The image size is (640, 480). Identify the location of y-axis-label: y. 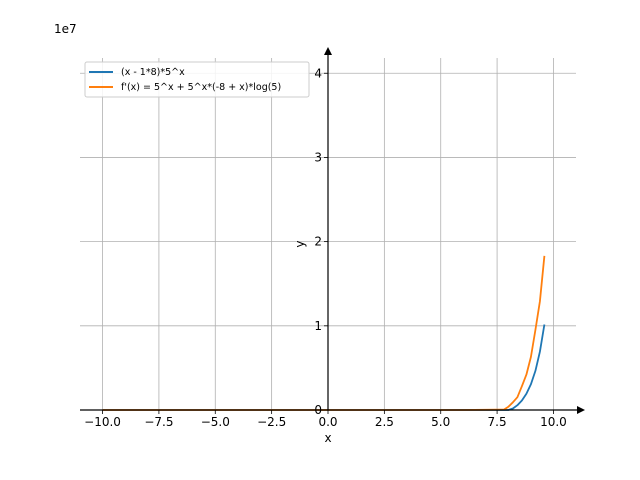
(300, 243).